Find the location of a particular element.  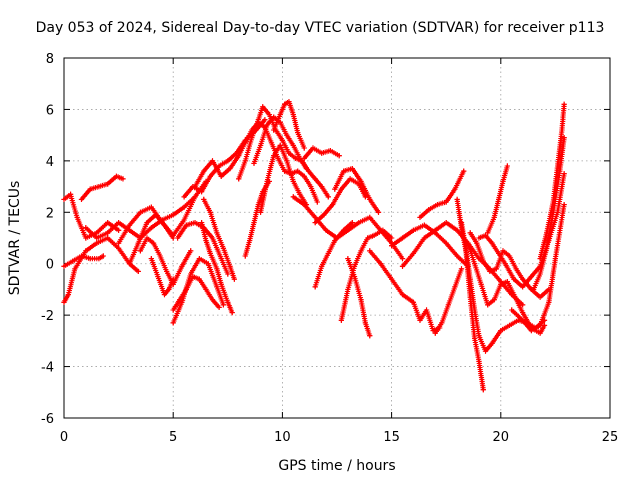

x-tick-label: 15 is located at coordinates (391, 437).